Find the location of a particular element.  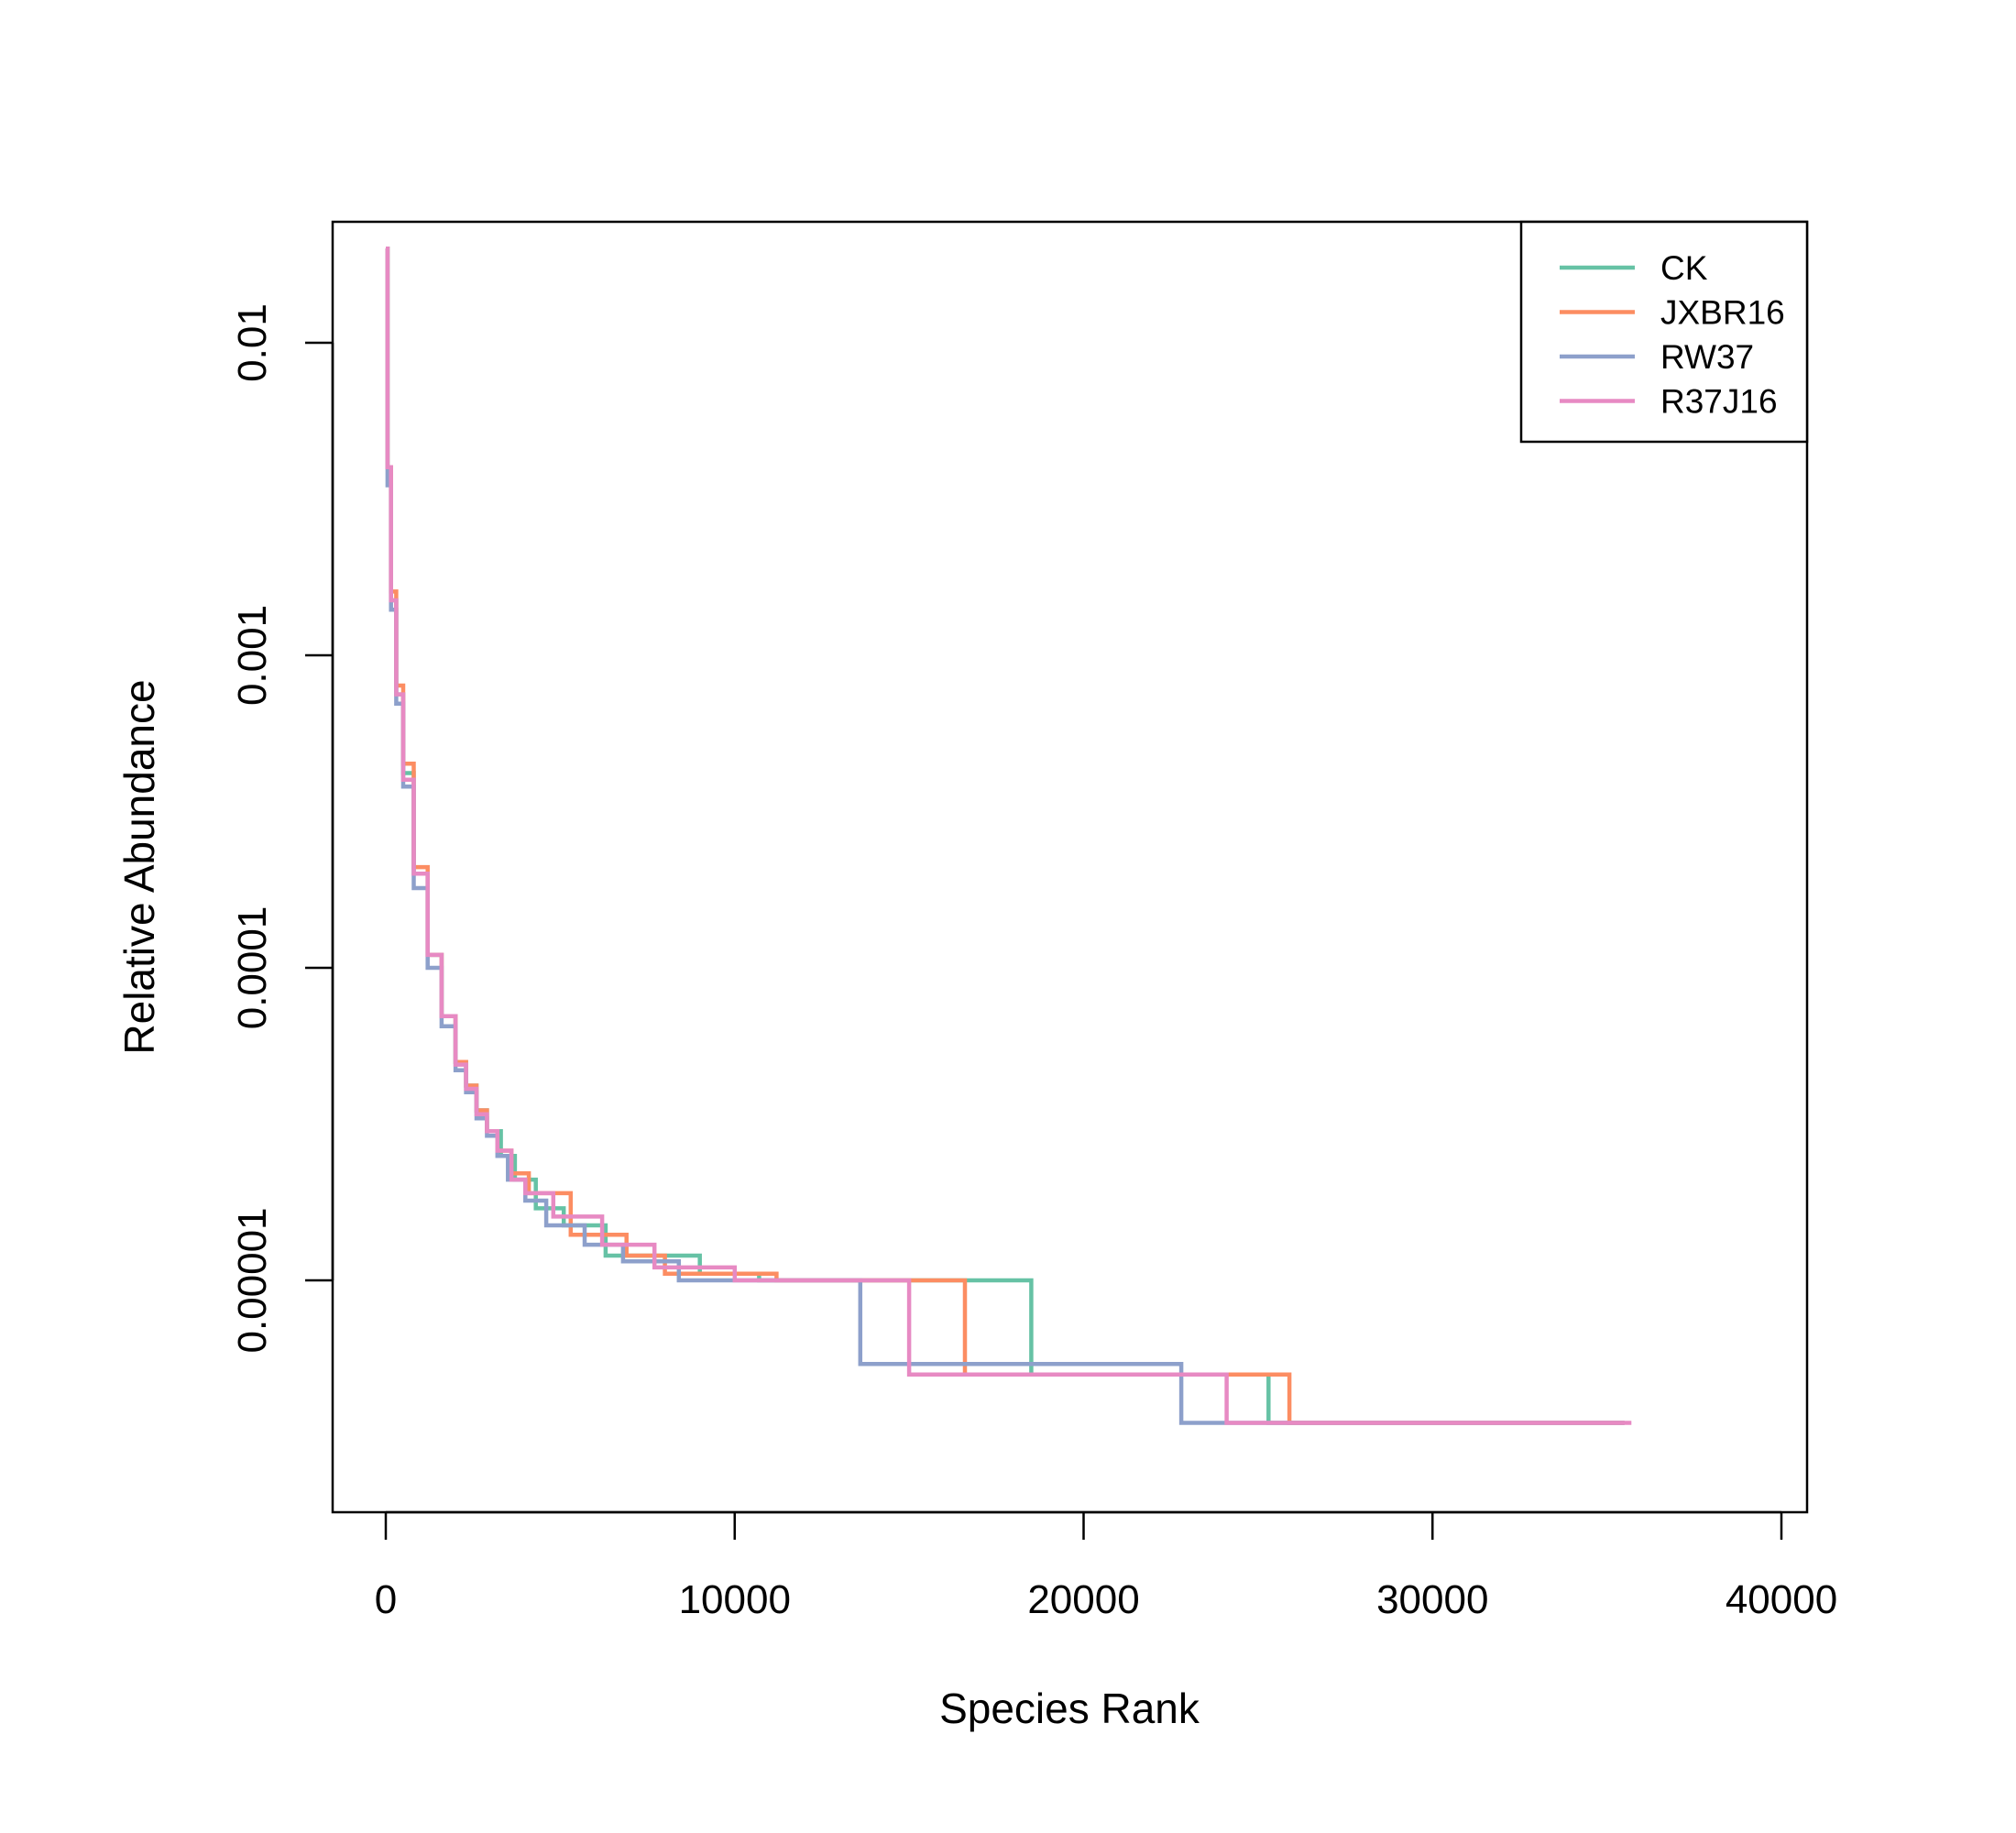

x-tick-label: 30000 is located at coordinates (1432, 1599).